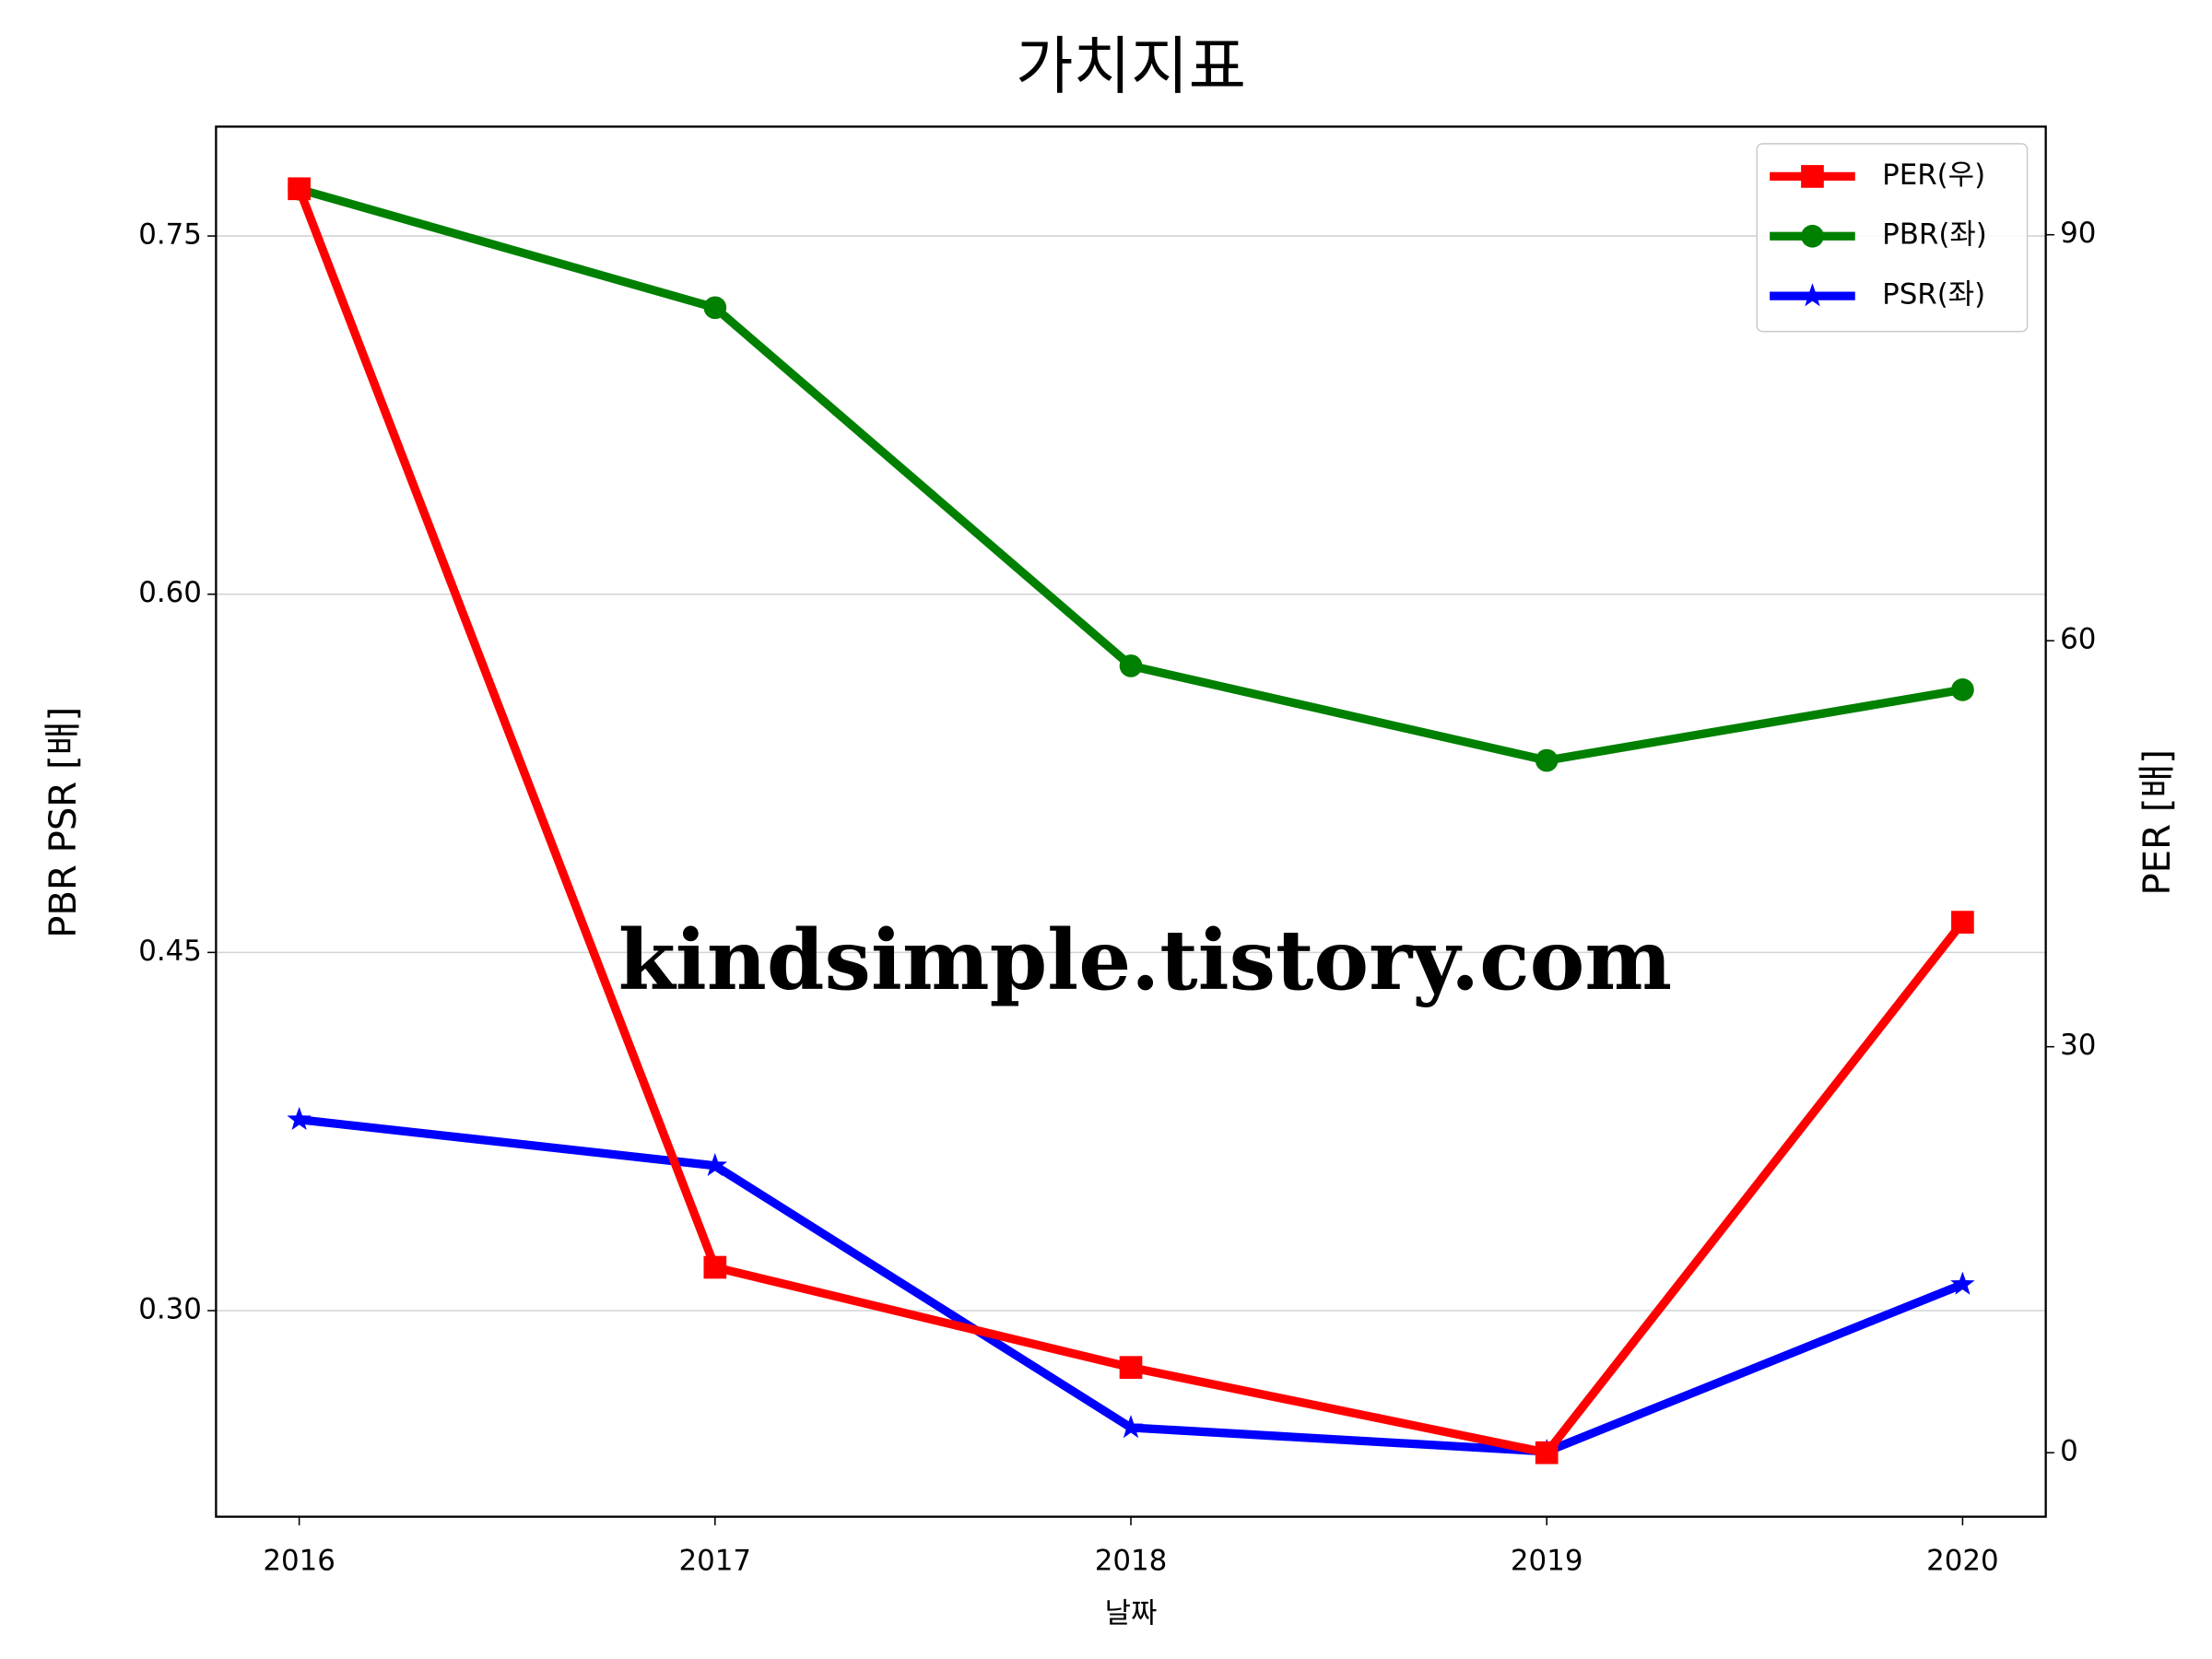 Image resolution: width=2212 pixels, height=1659 pixels. I want to click on y2-tick-label: 0, so click(2069, 1451).